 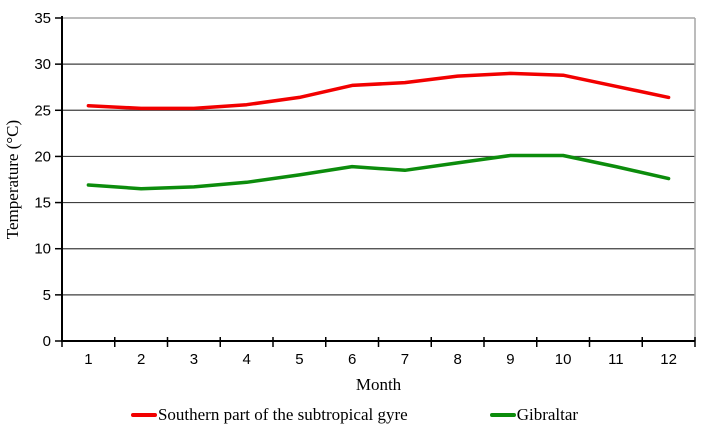 What do you see at coordinates (47, 295) in the screenshot?
I see `y-tick-label: 5` at bounding box center [47, 295].